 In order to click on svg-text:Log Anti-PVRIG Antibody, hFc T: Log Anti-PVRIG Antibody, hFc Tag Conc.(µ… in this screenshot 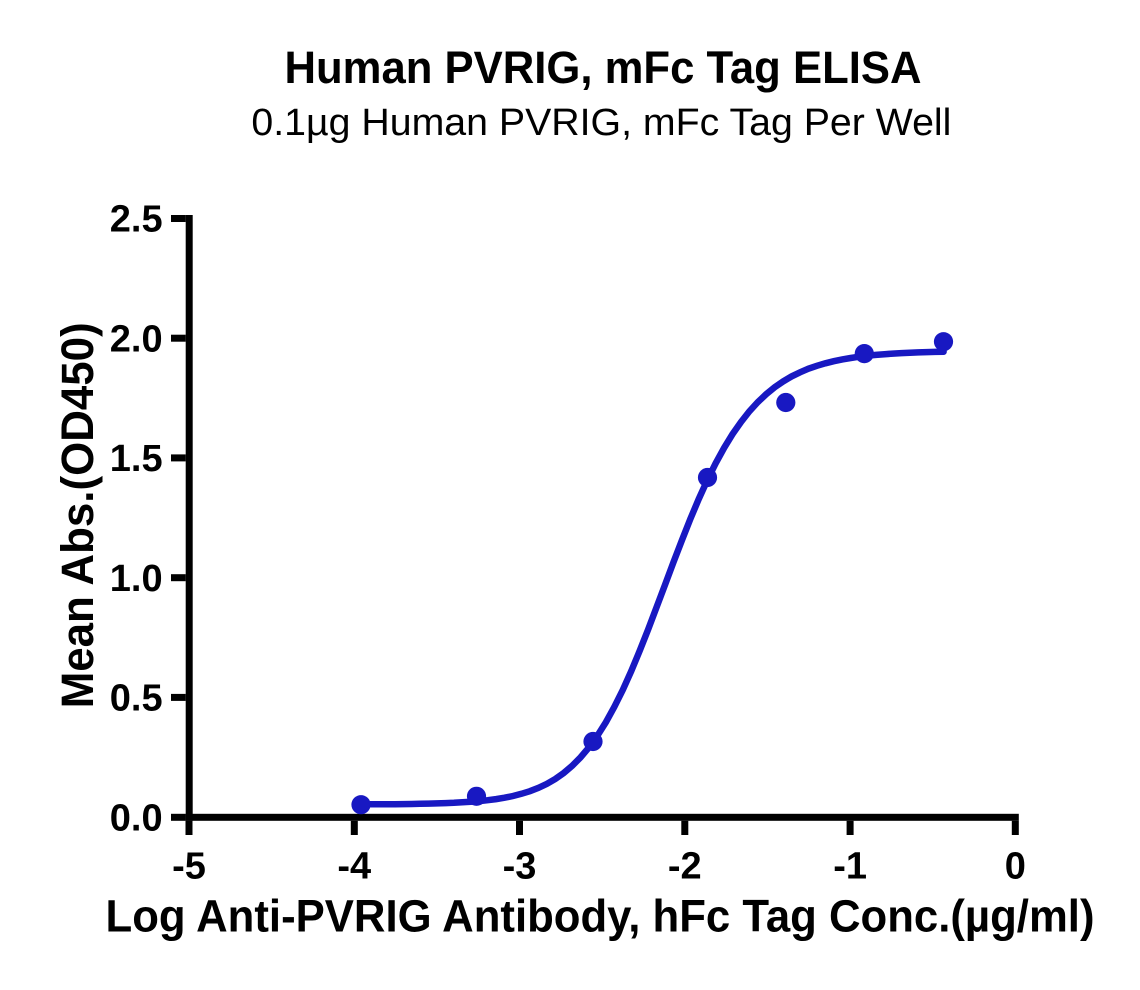, I will do `click(600, 915)`.